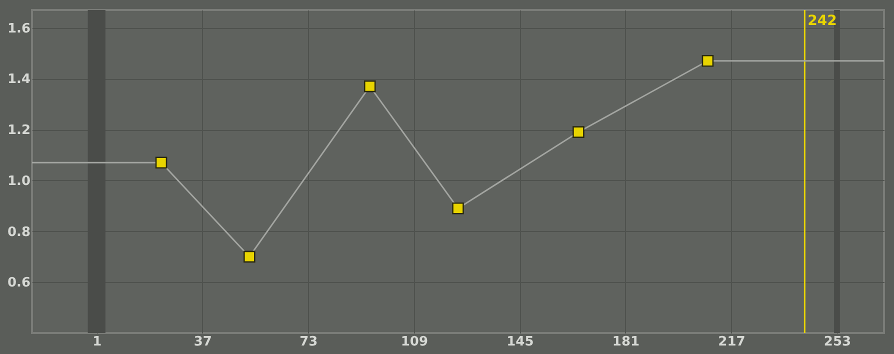 This screenshot has width=894, height=354. I want to click on y-tick-label: 1.2, so click(18, 130).